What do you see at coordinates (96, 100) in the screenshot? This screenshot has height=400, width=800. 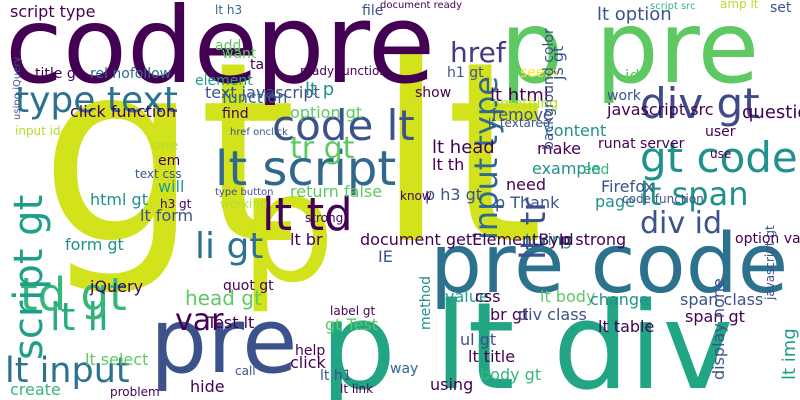 I see `word: type text` at bounding box center [96, 100].